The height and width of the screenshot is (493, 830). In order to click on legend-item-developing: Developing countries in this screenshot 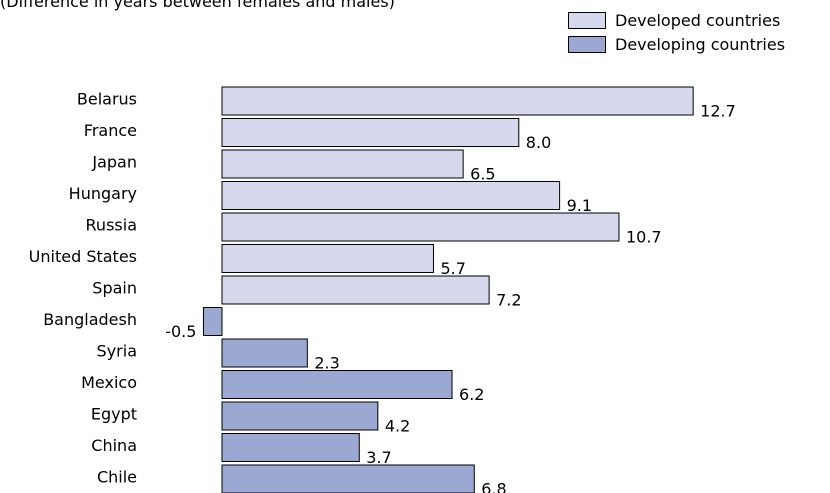, I will do `click(676, 44)`.